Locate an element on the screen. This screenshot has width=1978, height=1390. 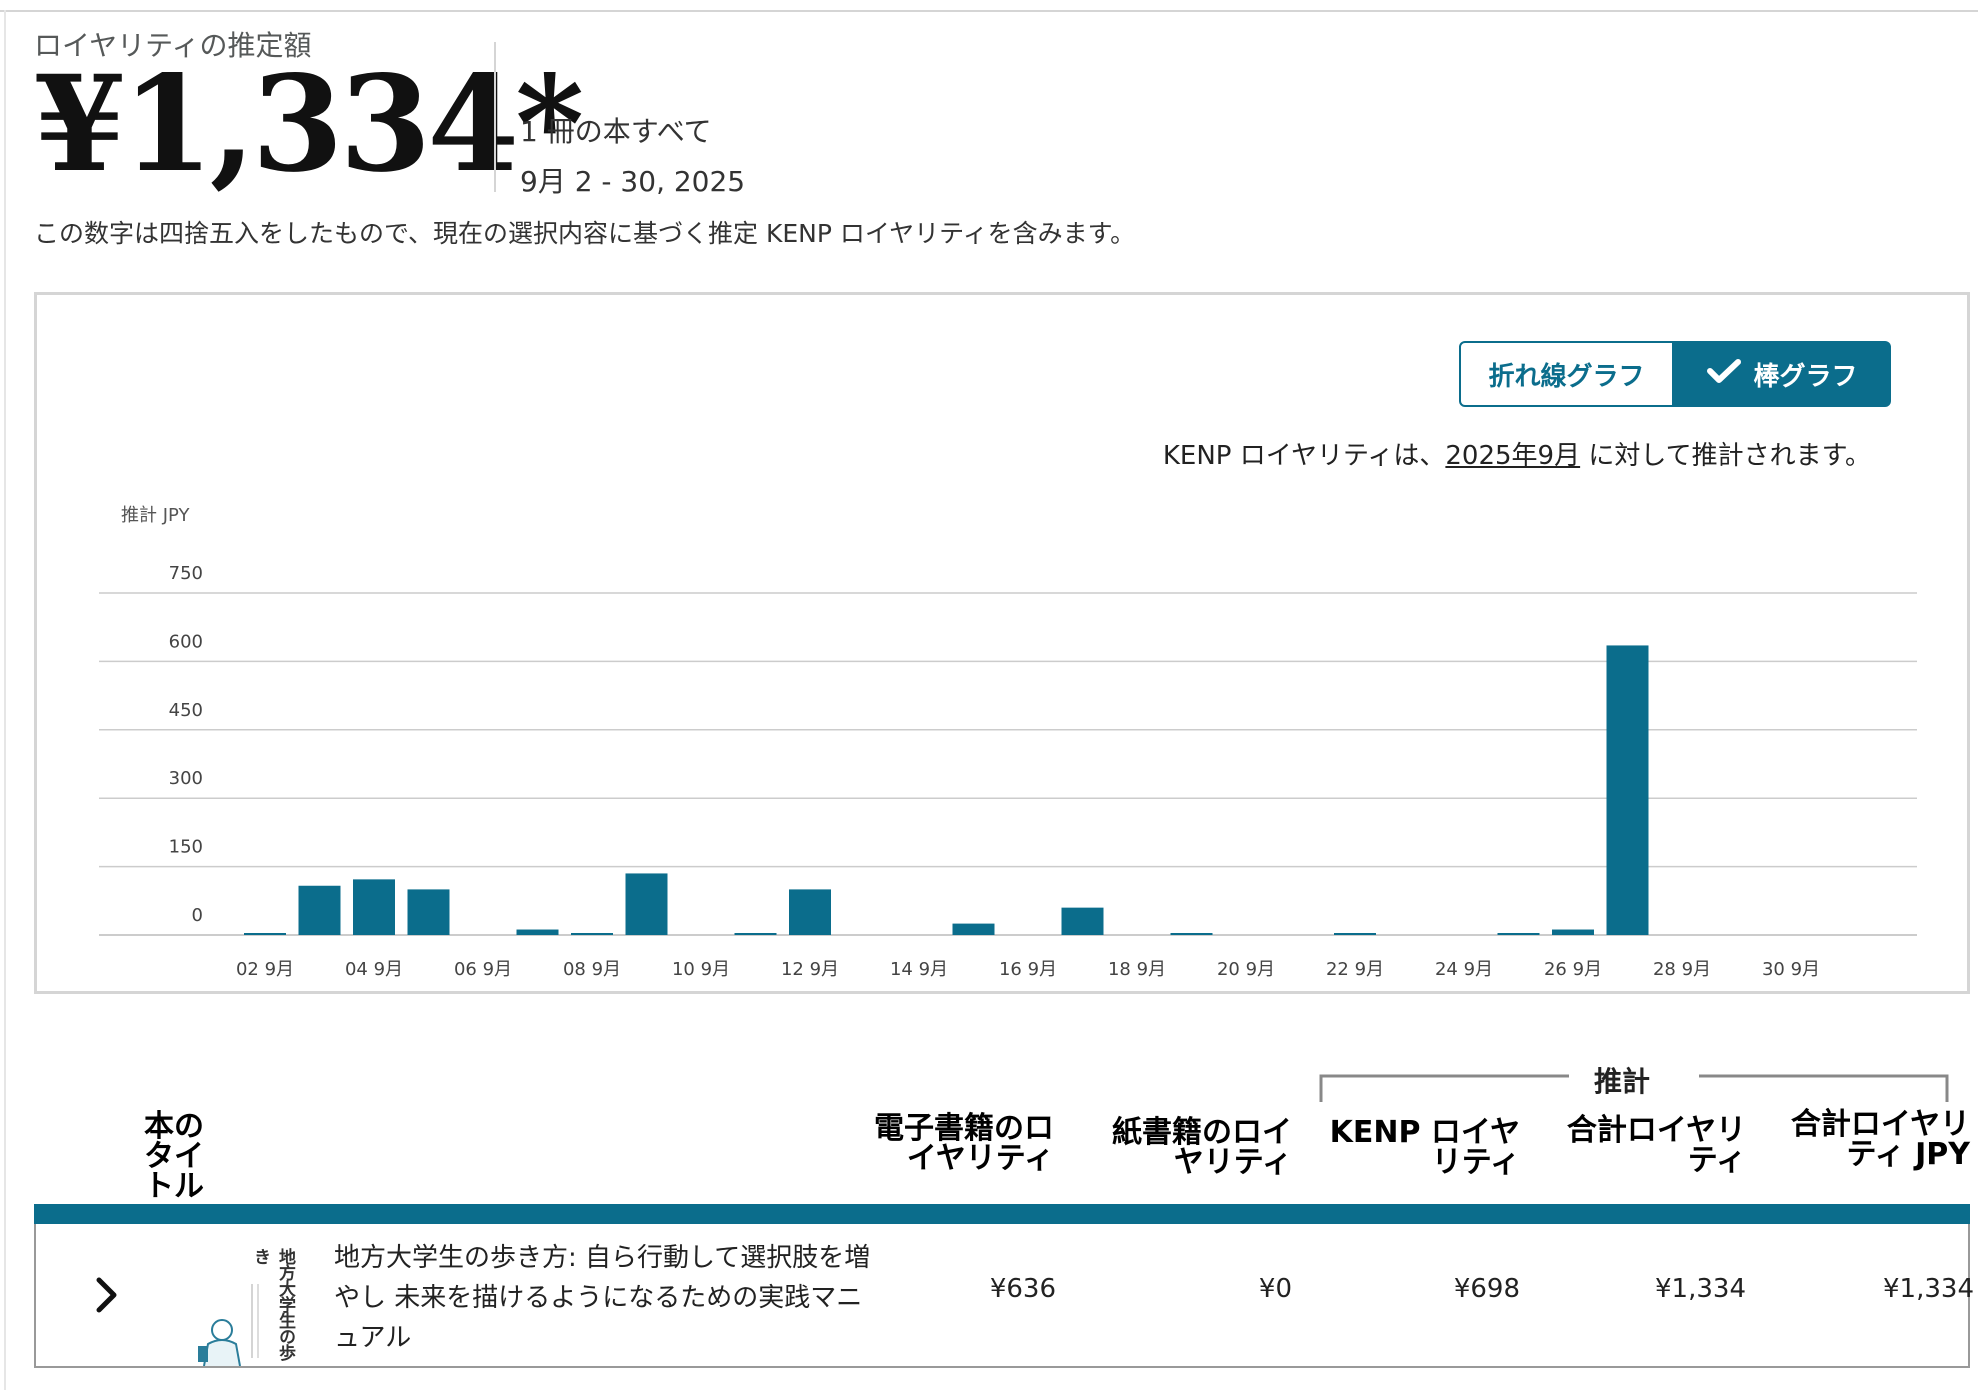
kenp-month-link: 2025年9月 is located at coordinates (1513, 456).